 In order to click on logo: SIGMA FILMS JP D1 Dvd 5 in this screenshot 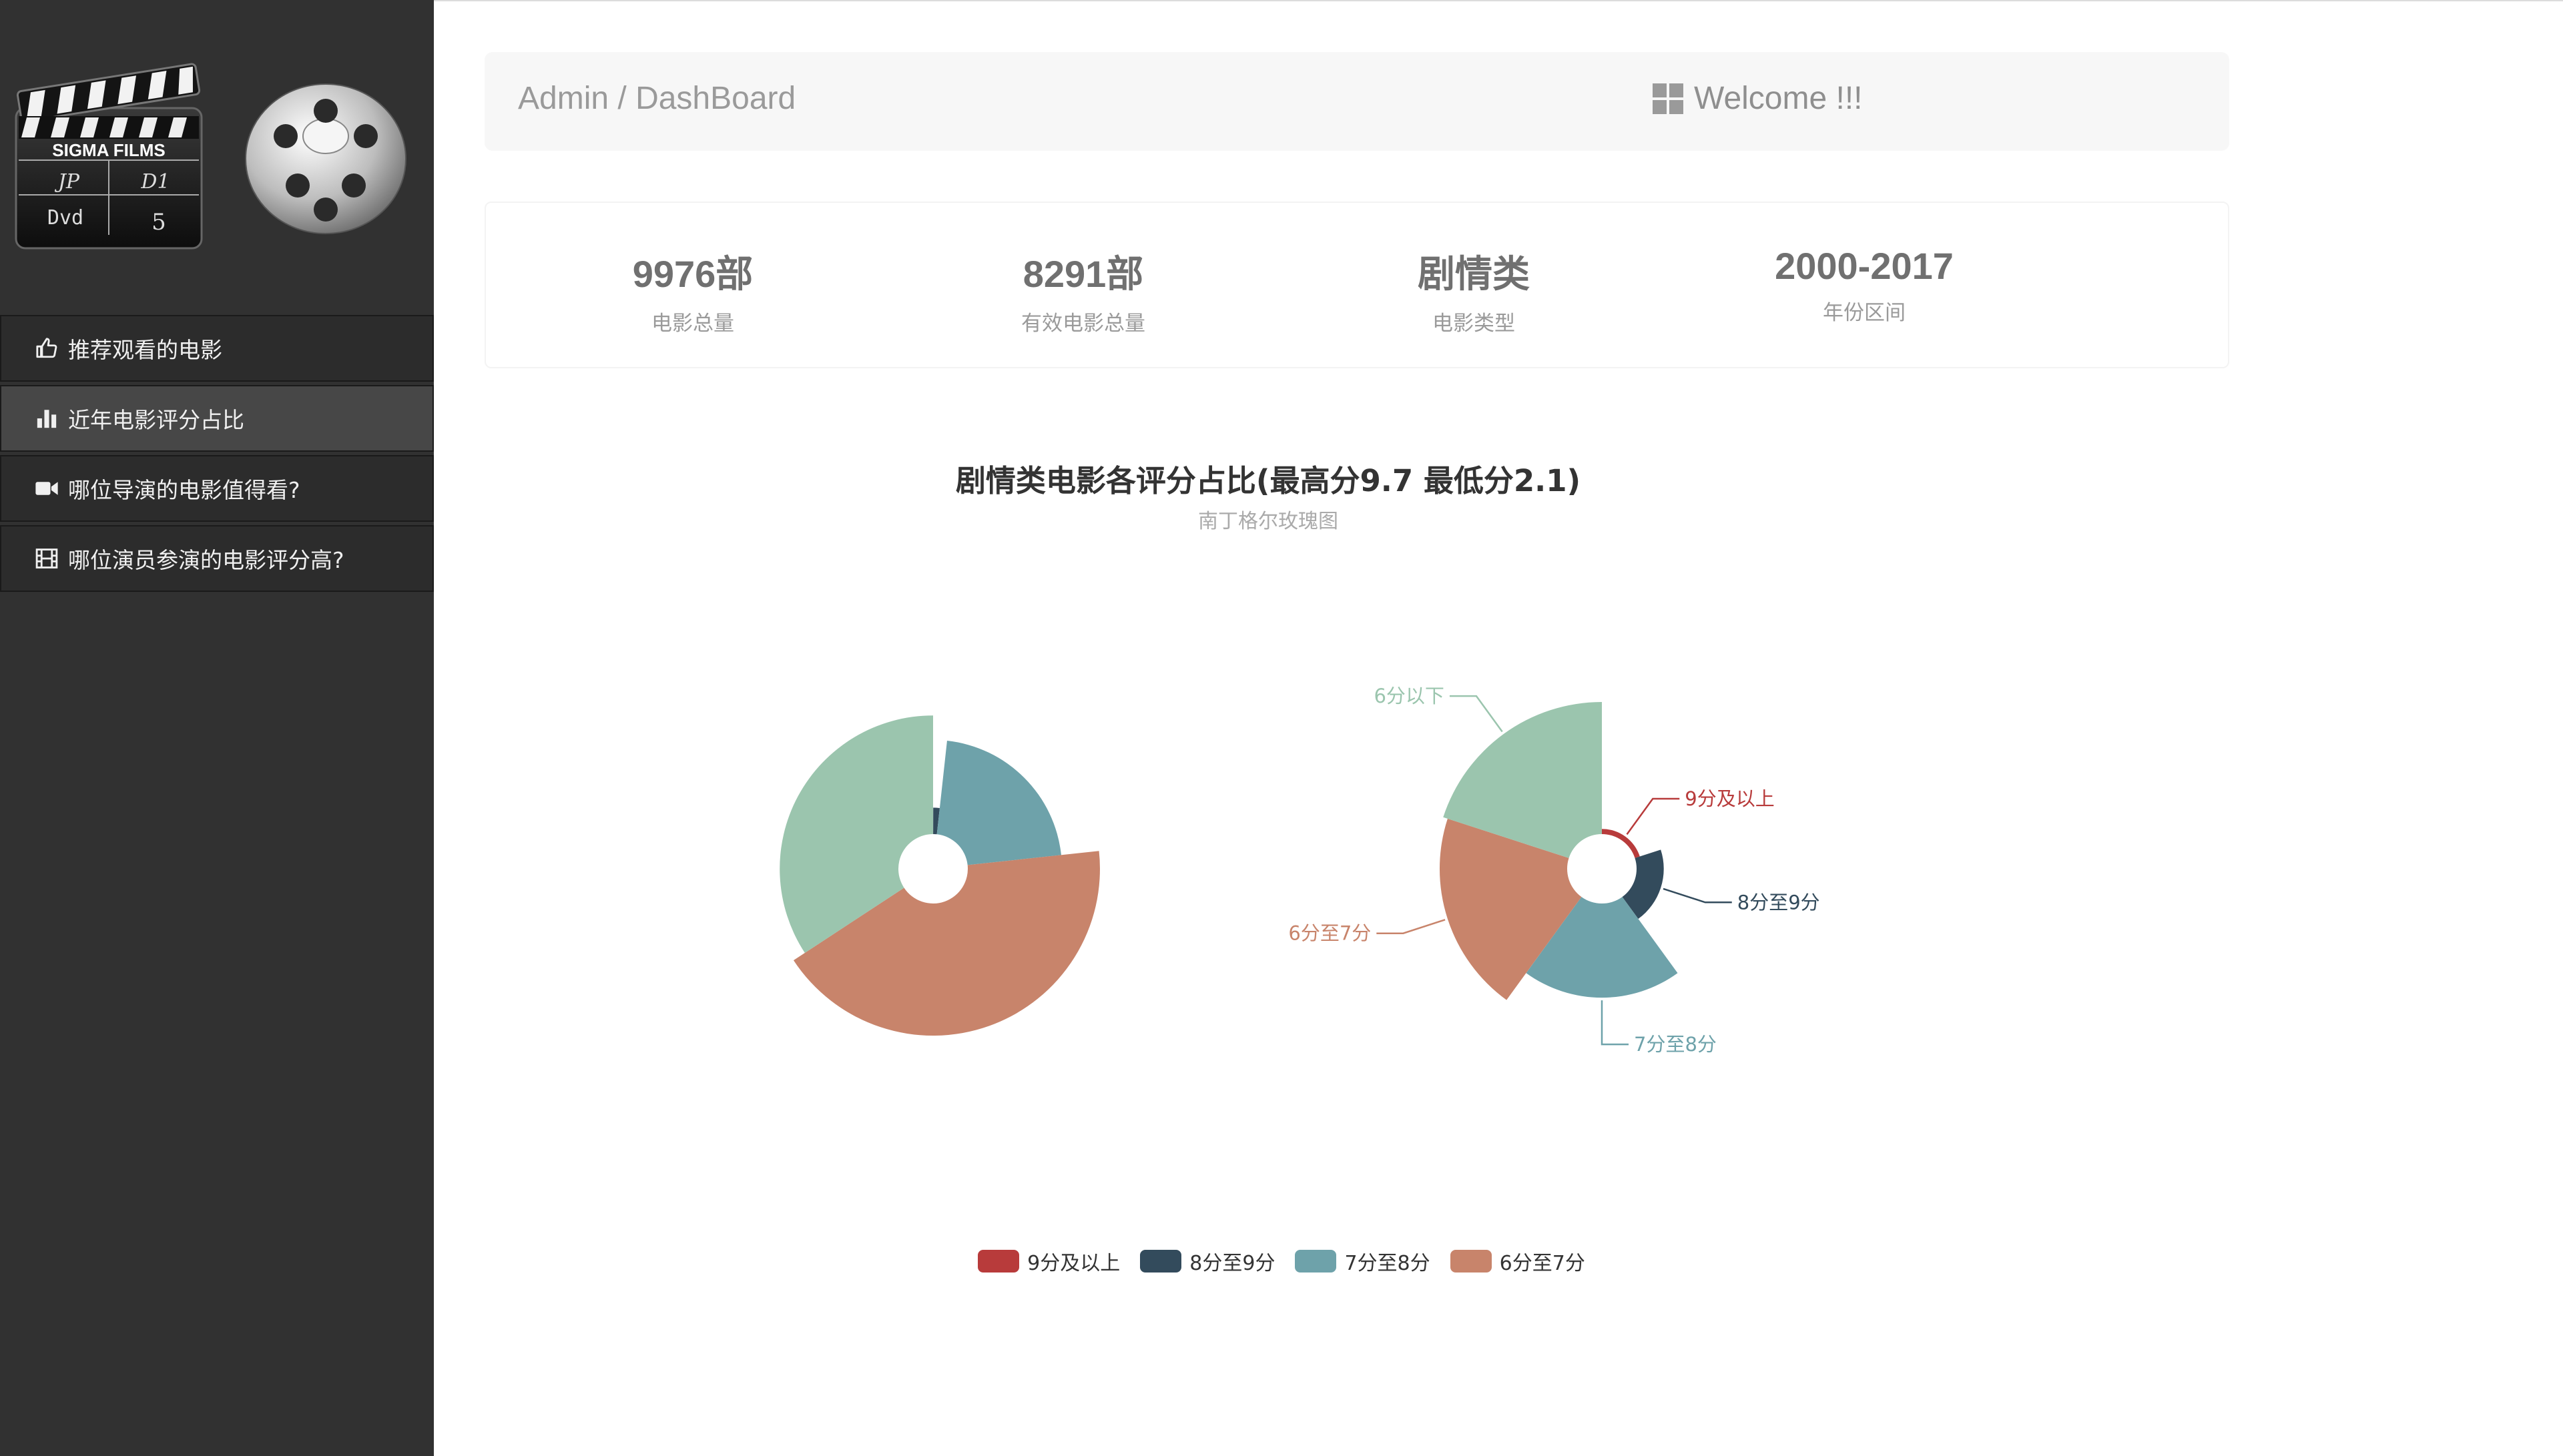, I will do `click(217, 157)`.